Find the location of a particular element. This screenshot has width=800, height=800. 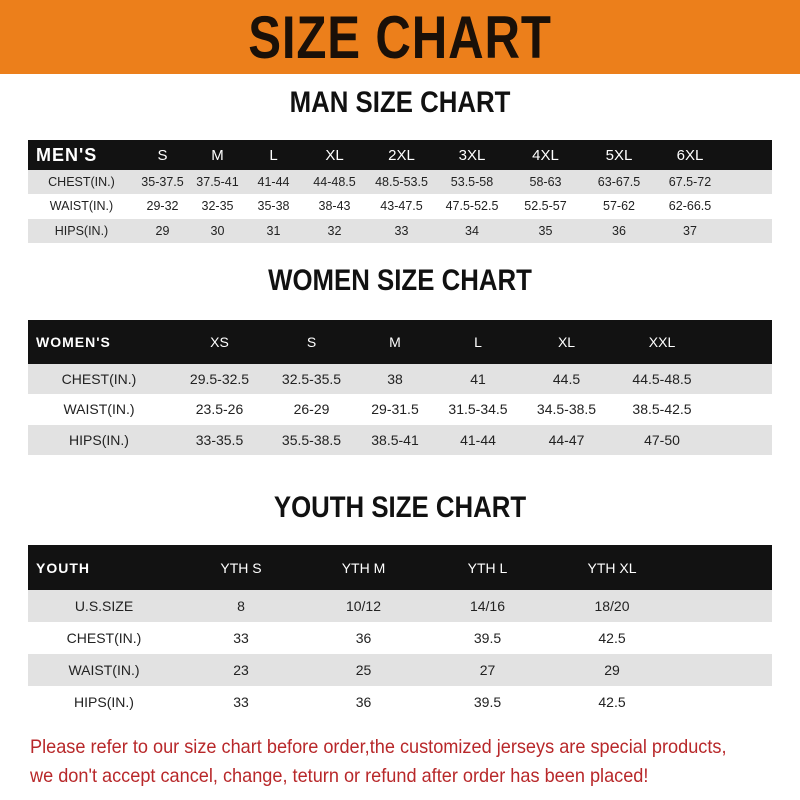

measurement-cell: 29-31.5 is located at coordinates (395, 409).